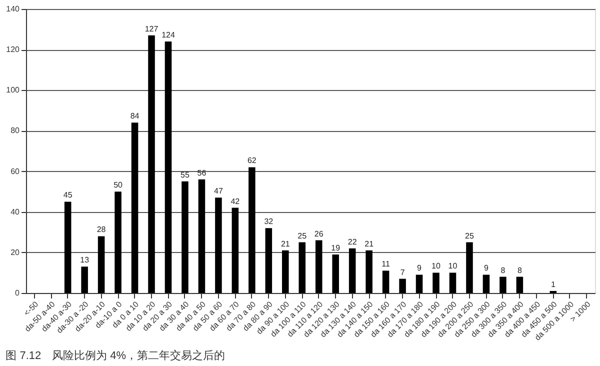  I want to click on data-label: 11, so click(386, 264).